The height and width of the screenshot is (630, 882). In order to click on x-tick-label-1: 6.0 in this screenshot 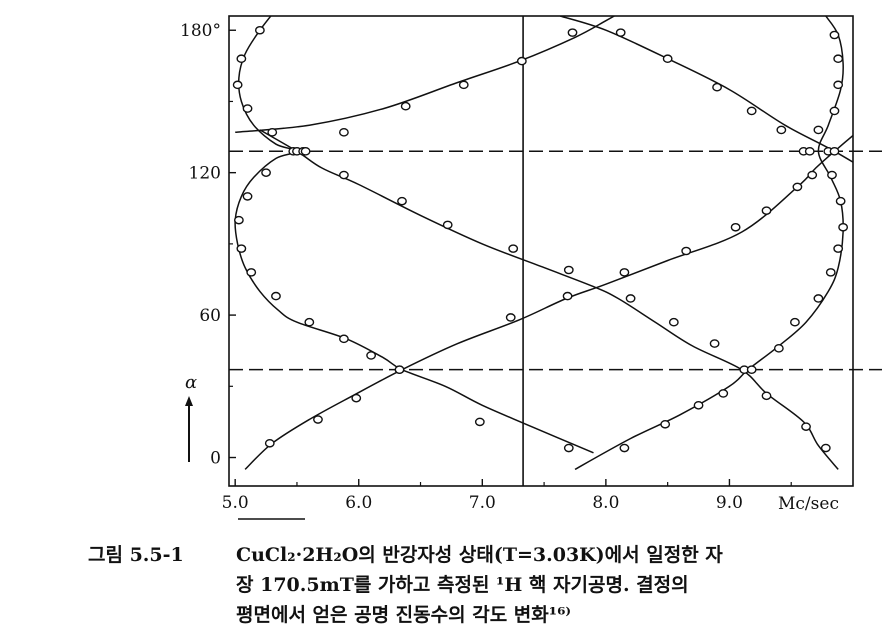, I will do `click(358, 503)`.